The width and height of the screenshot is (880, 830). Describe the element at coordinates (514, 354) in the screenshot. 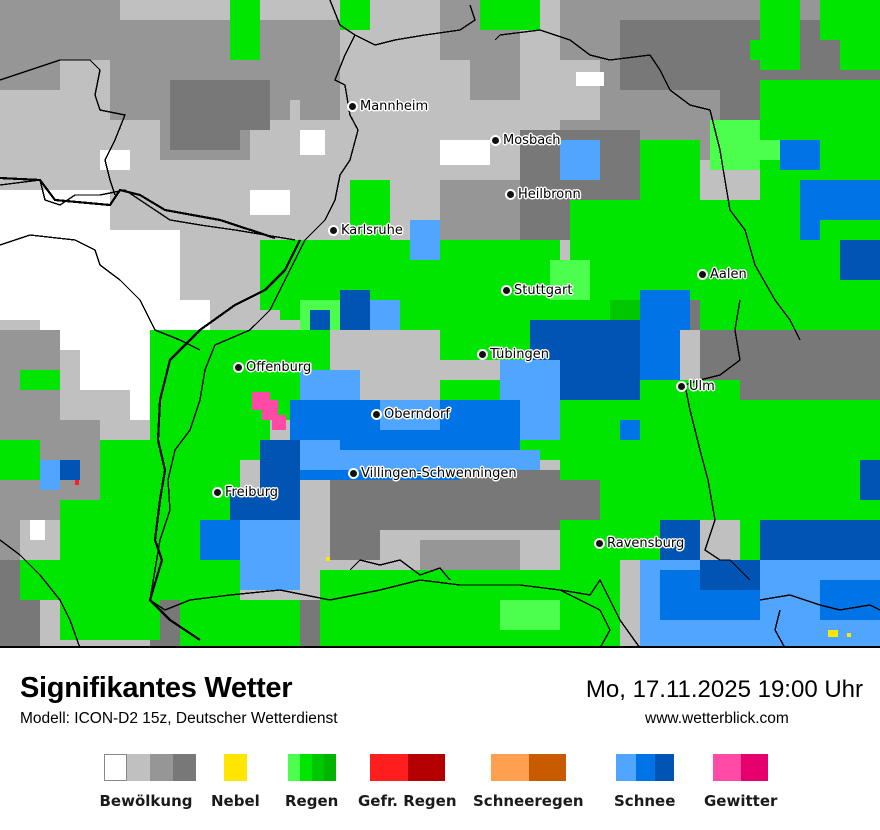

I see `city-tuebingen: Tübingen` at that location.